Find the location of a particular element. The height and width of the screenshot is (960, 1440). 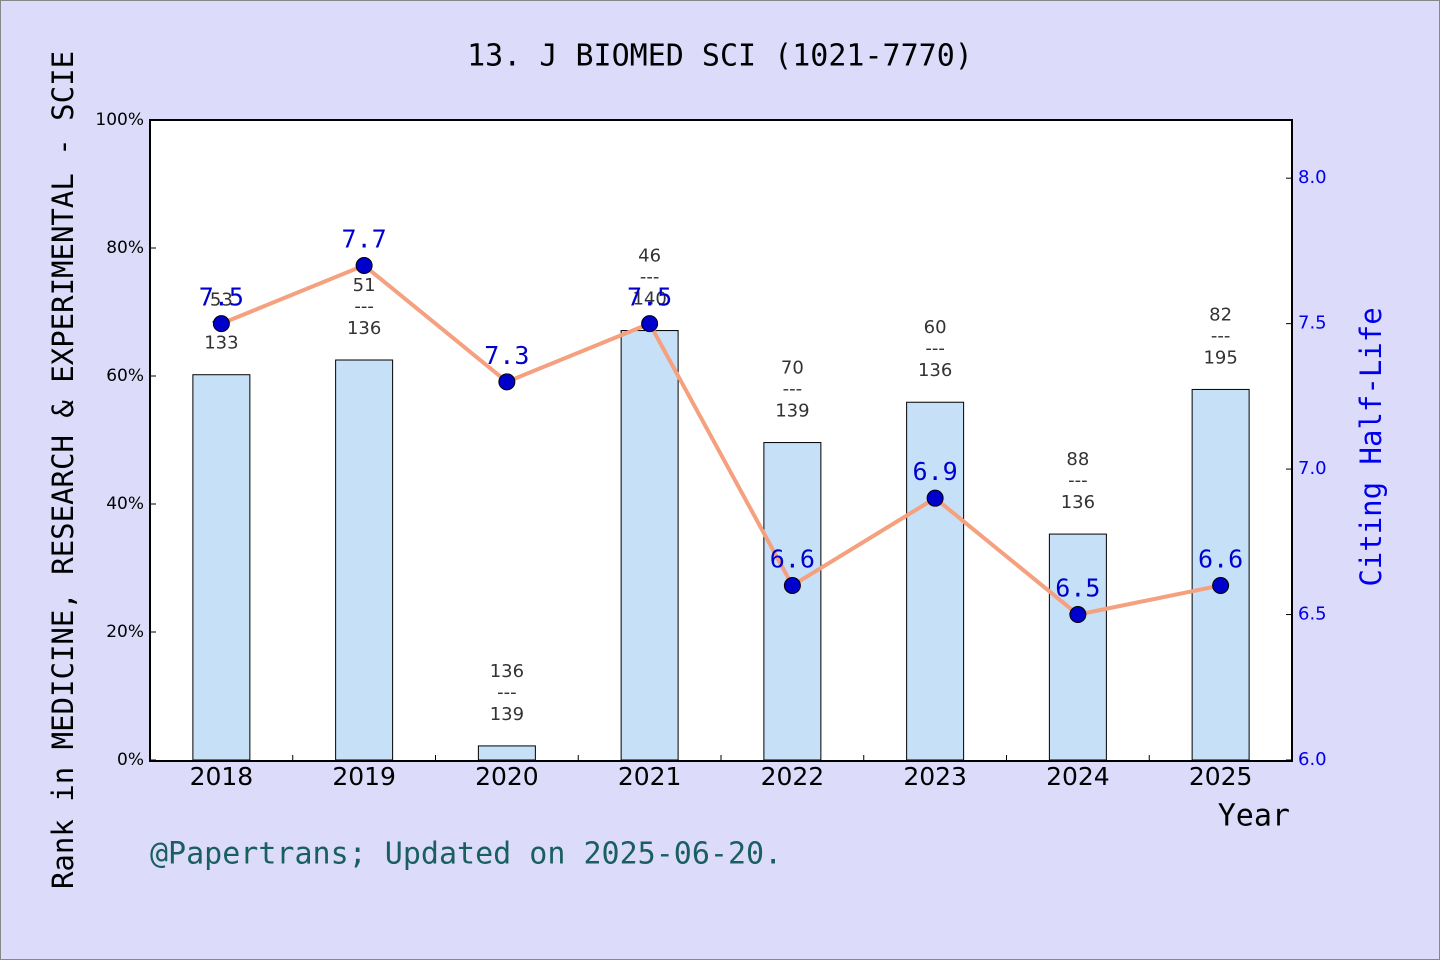

x-axis-title: Year is located at coordinates (1254, 816).